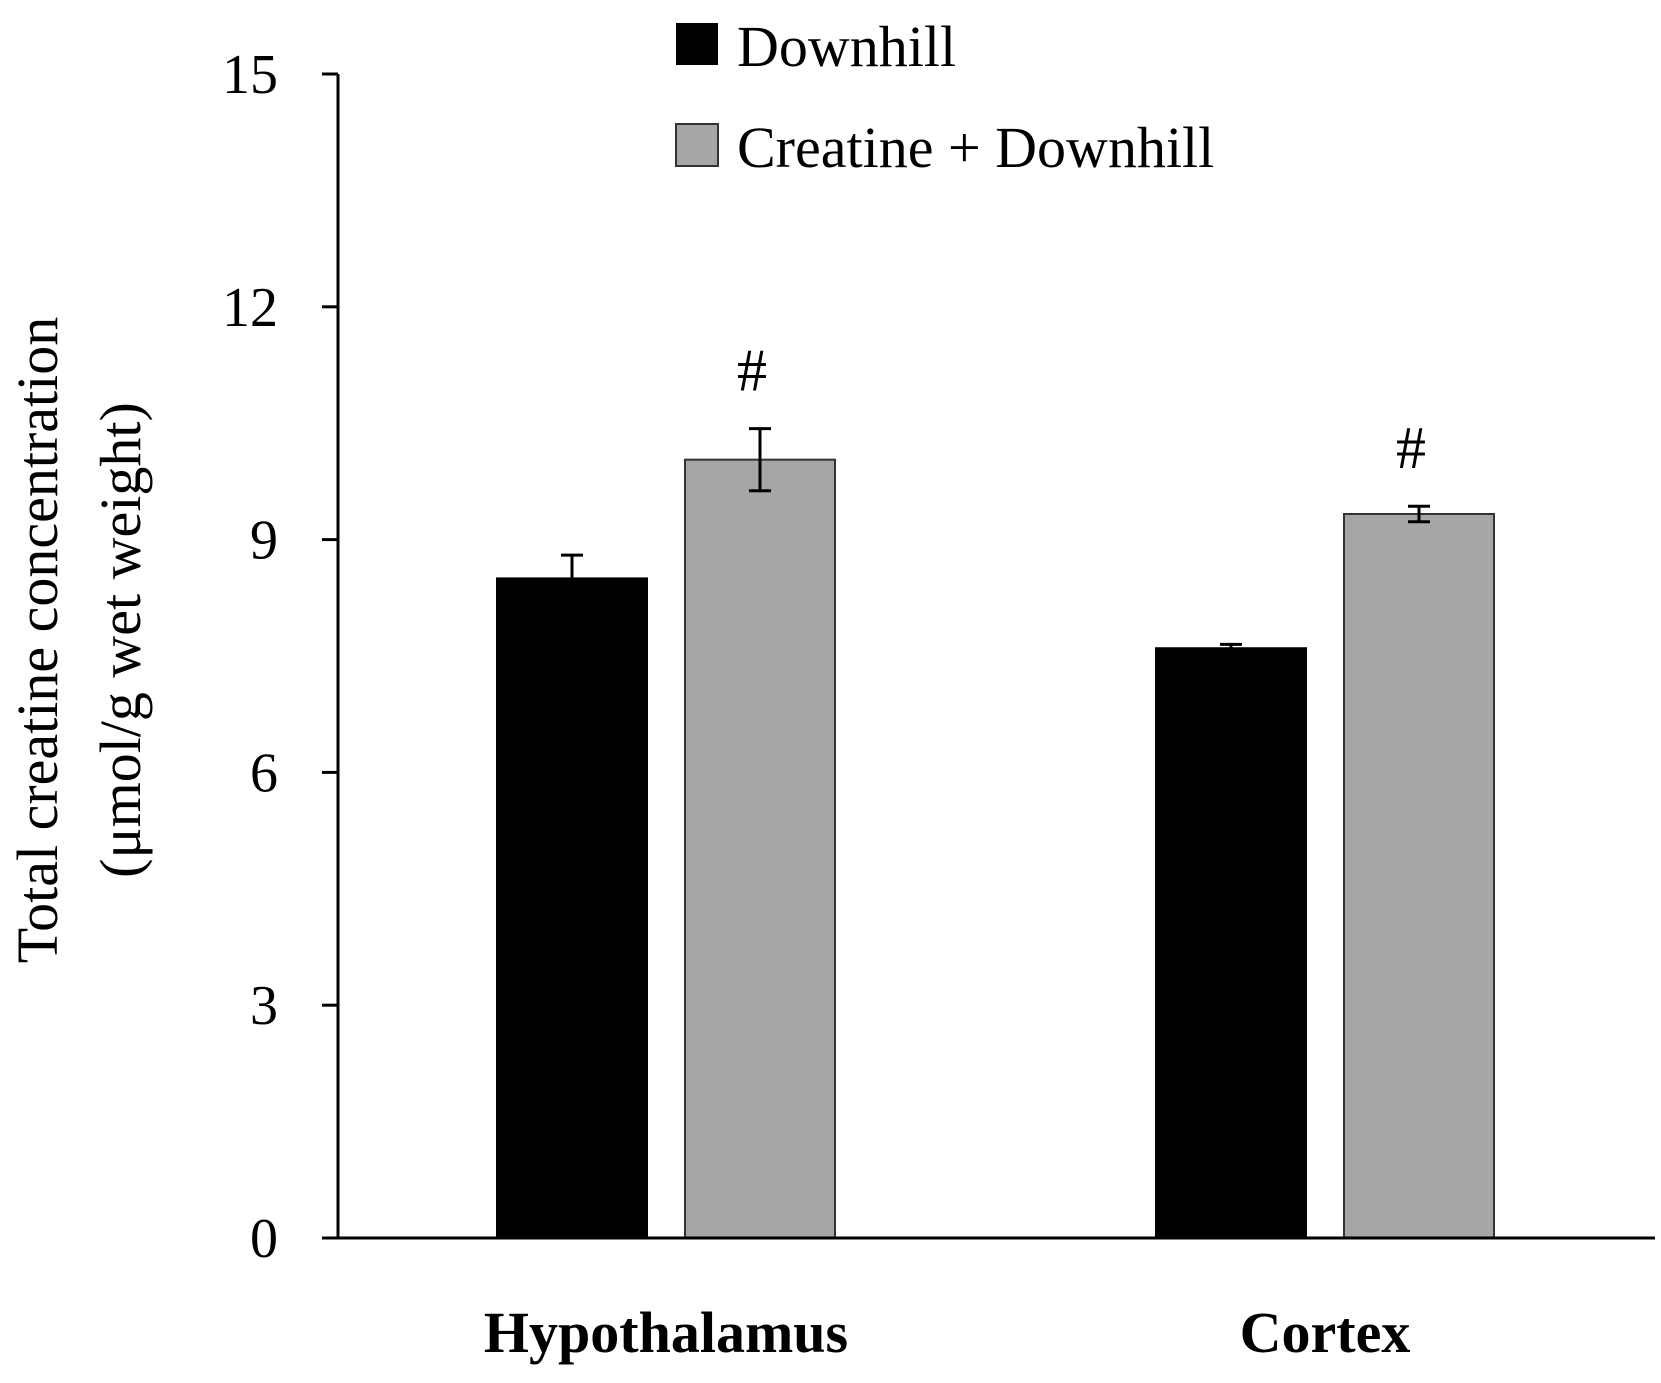 Image resolution: width=1661 pixels, height=1383 pixels. Describe the element at coordinates (1325, 1332) in the screenshot. I see `x-category-label-cortex: Cortex` at that location.